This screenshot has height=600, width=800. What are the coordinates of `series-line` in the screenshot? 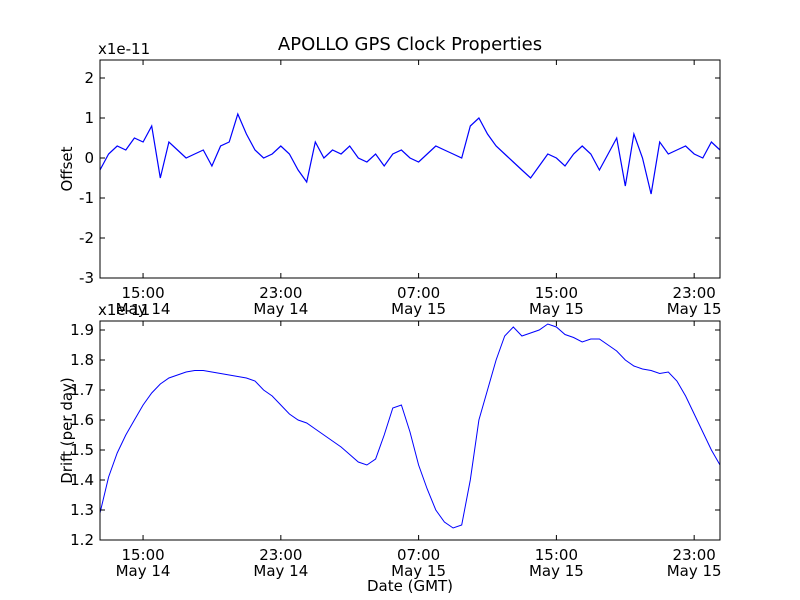 It's located at (410, 153).